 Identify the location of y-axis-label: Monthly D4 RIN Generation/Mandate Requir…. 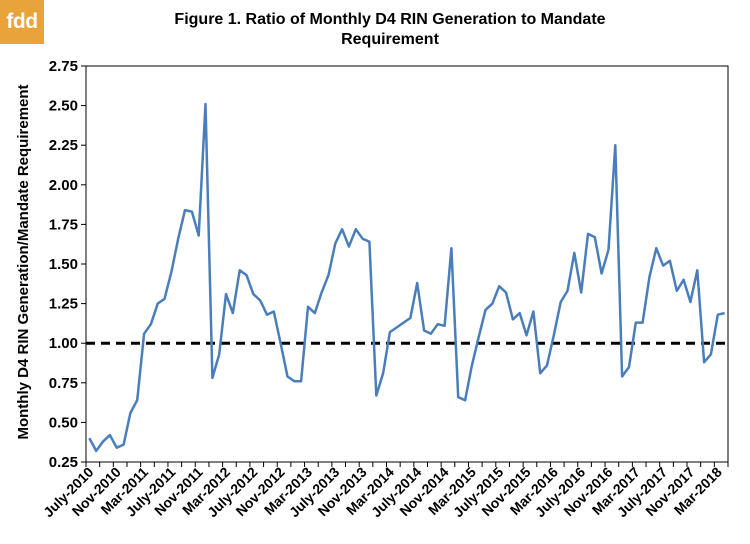
(23, 261).